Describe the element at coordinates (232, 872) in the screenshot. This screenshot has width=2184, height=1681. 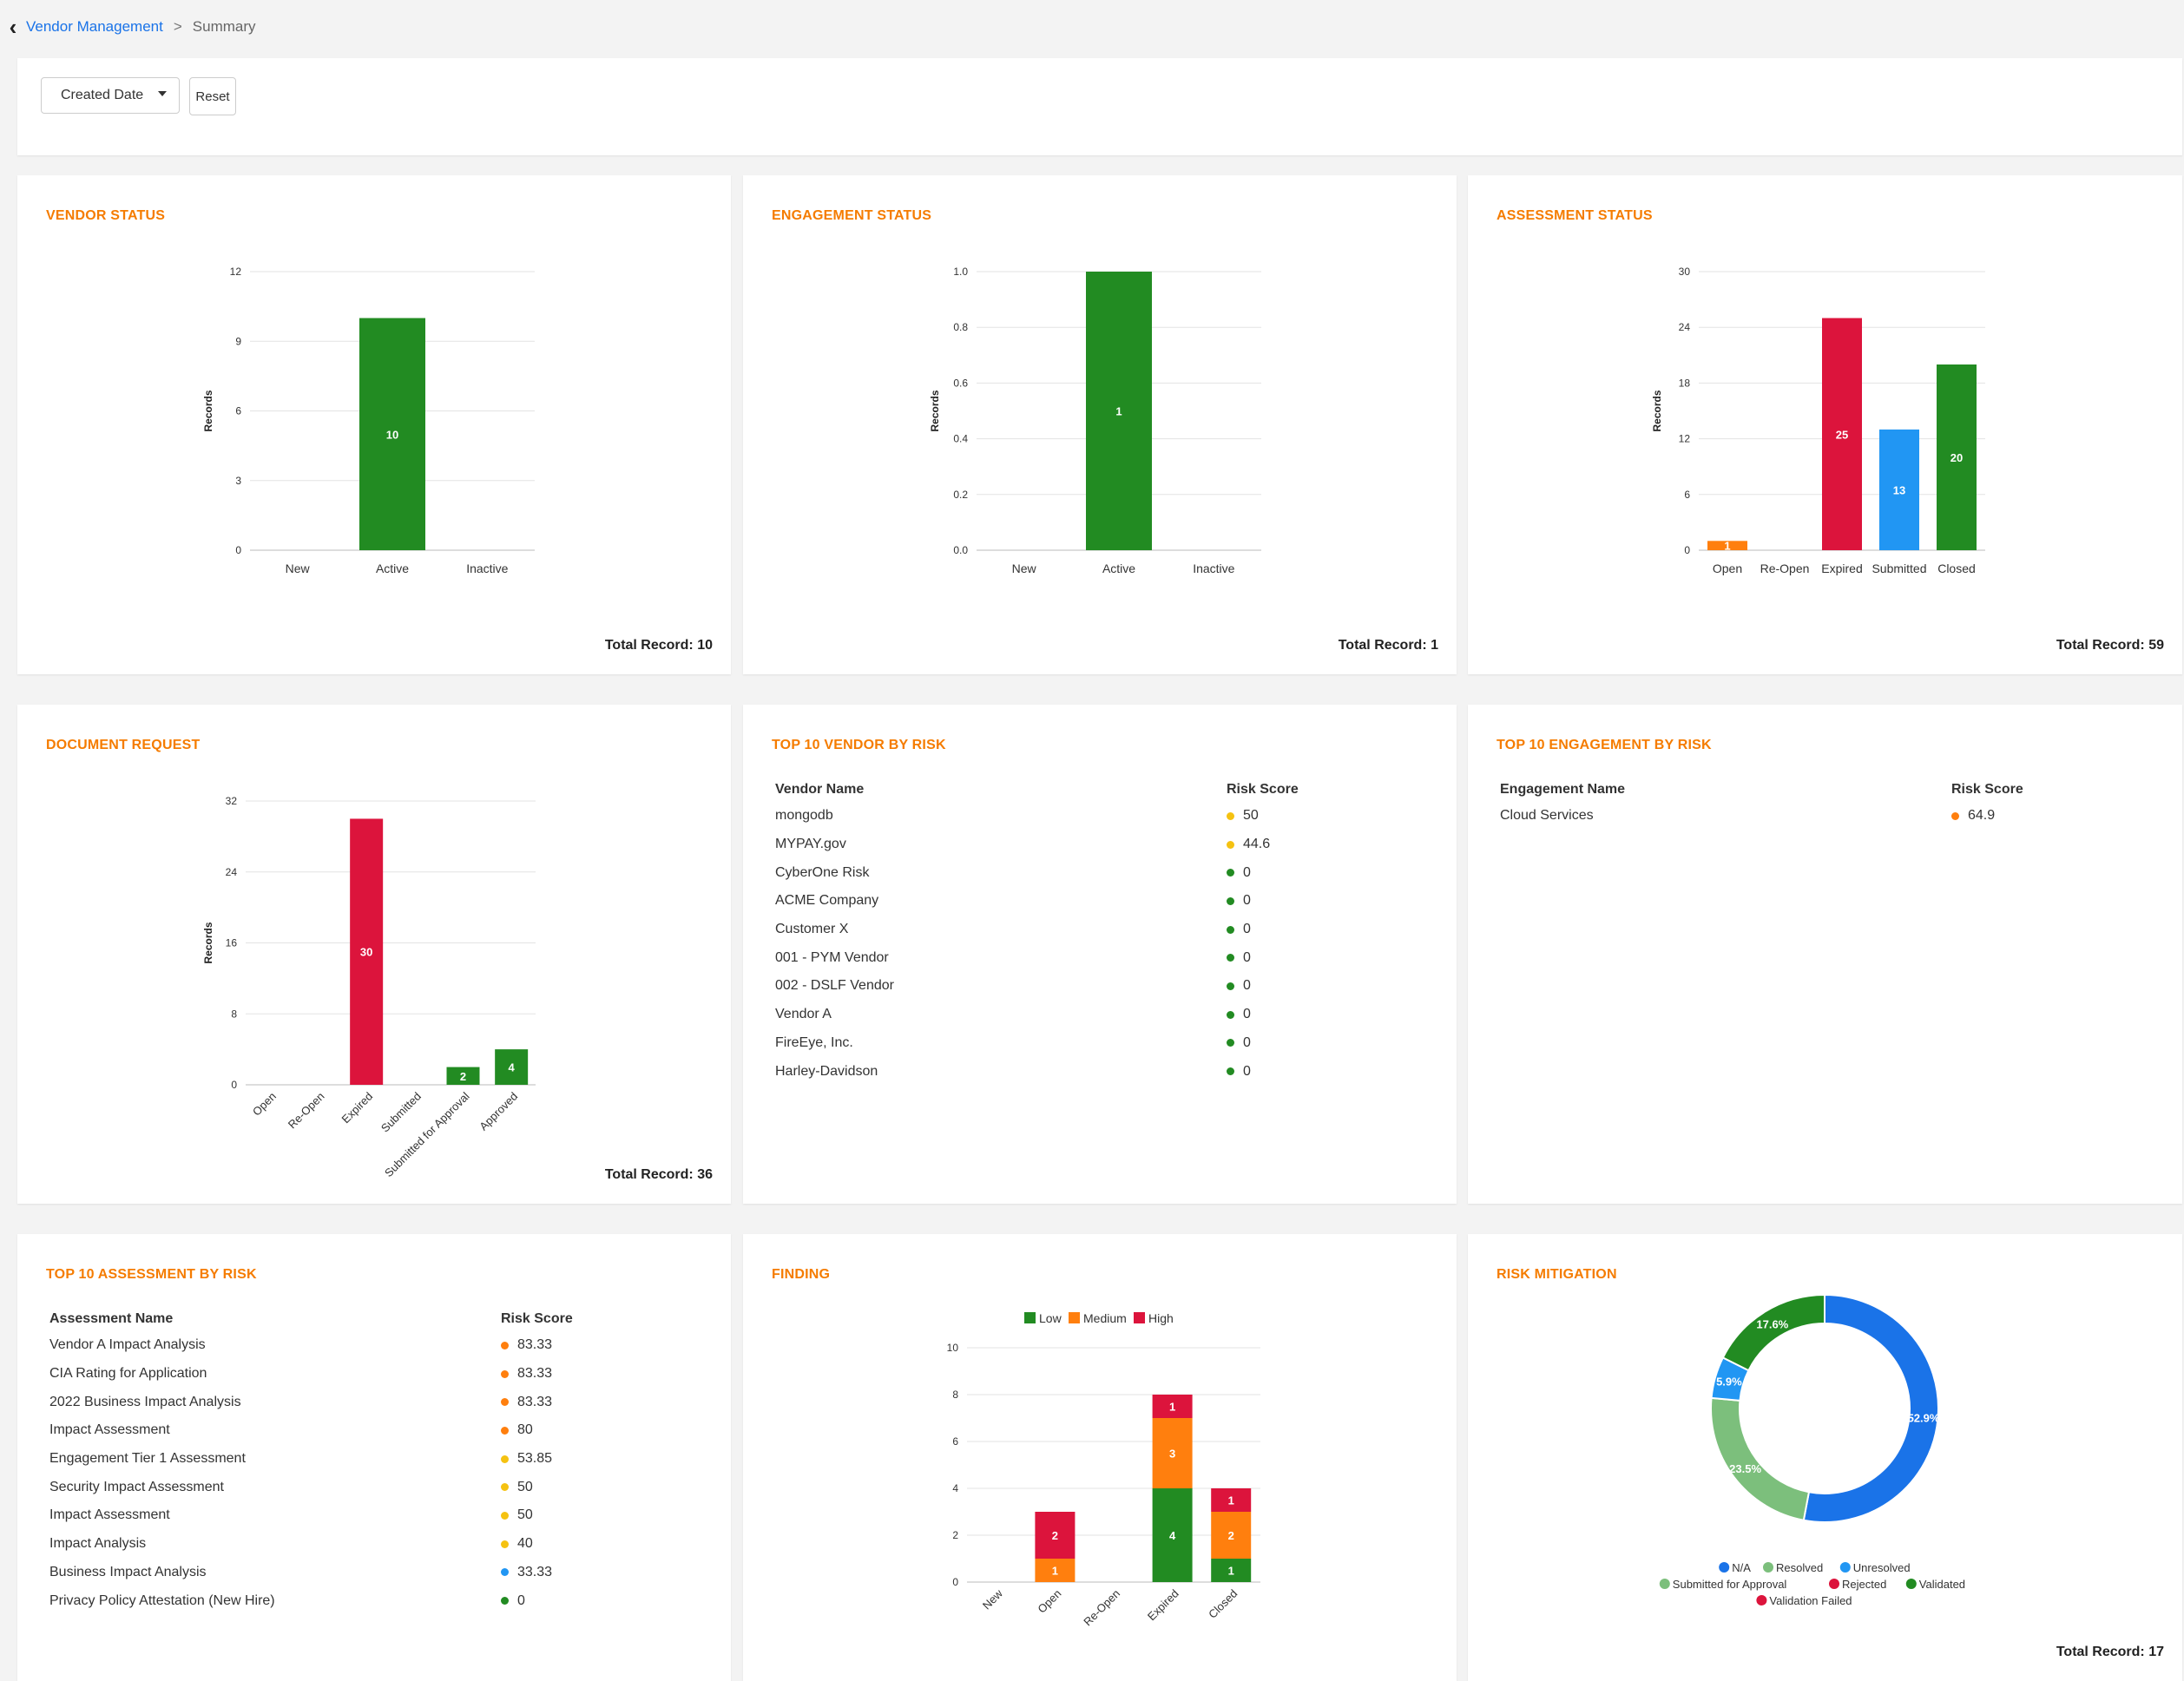
I see `y-tick-label: 24` at that location.